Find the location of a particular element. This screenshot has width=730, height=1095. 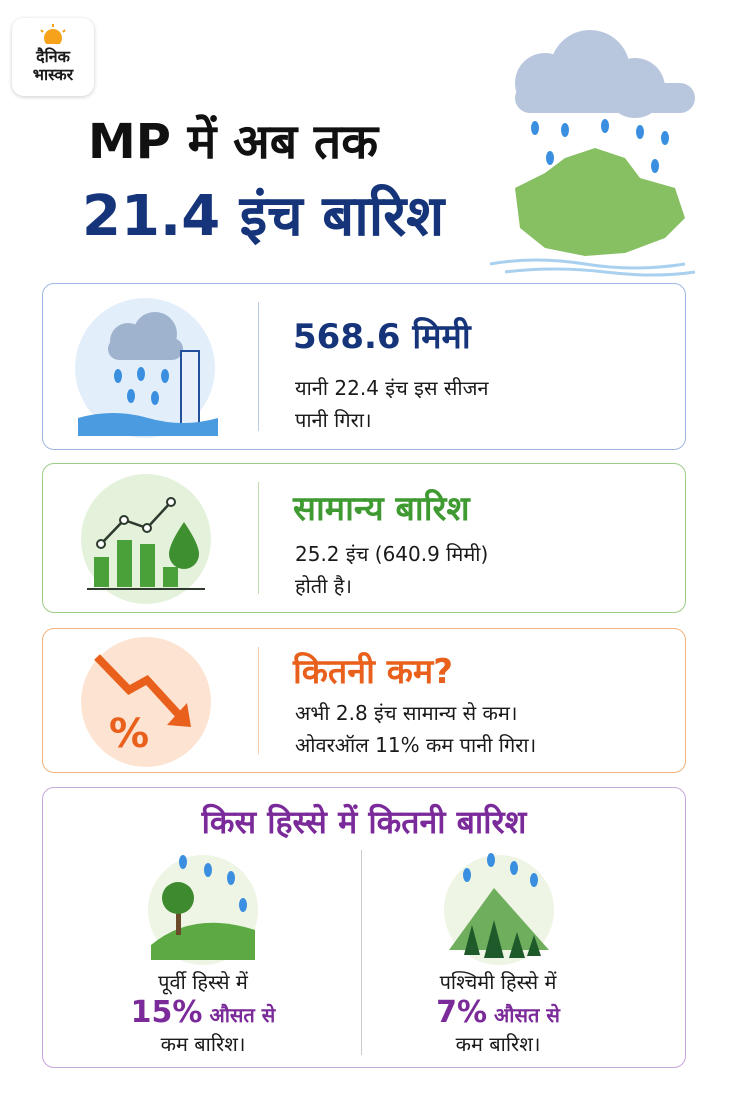

card-heading: सामान्य बारिश is located at coordinates (381, 509).